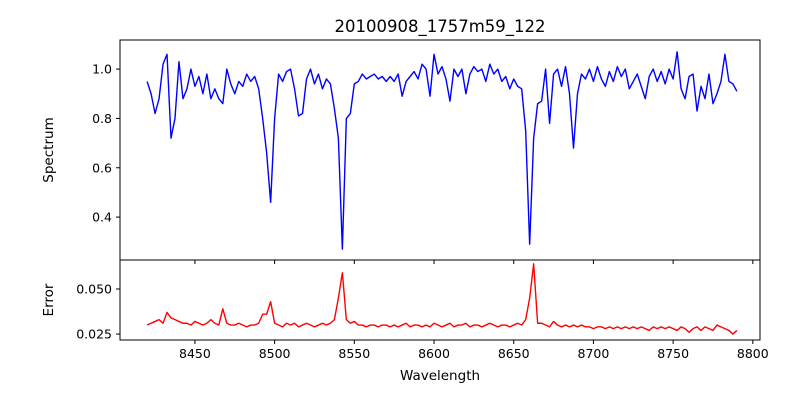 The image size is (800, 404). What do you see at coordinates (102, 167) in the screenshot?
I see `y-tick-label: 0.6` at bounding box center [102, 167].